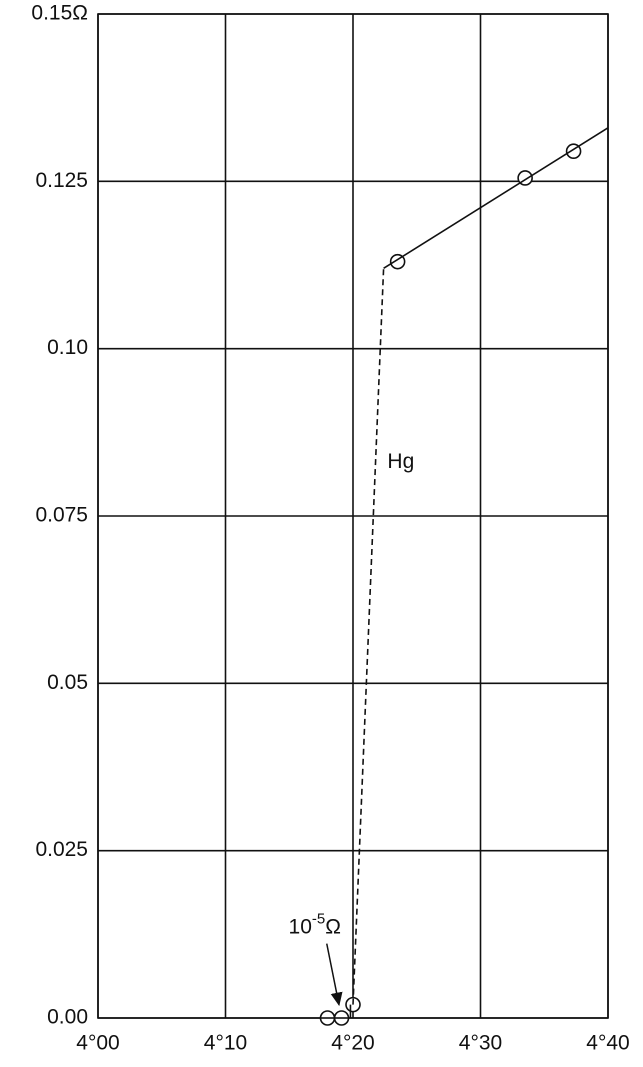 The height and width of the screenshot is (1067, 643). What do you see at coordinates (334, 975) in the screenshot?
I see `annotation-arrow` at bounding box center [334, 975].